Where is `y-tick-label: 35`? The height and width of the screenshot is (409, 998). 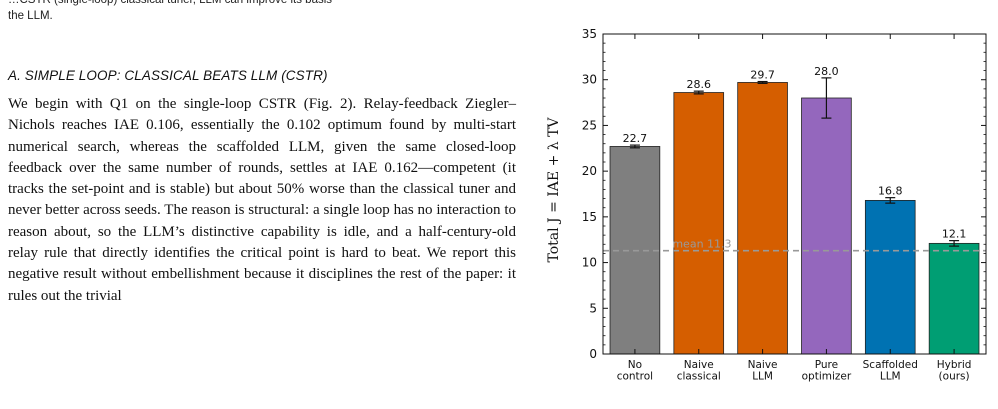
y-tick-label: 35 is located at coordinates (589, 34).